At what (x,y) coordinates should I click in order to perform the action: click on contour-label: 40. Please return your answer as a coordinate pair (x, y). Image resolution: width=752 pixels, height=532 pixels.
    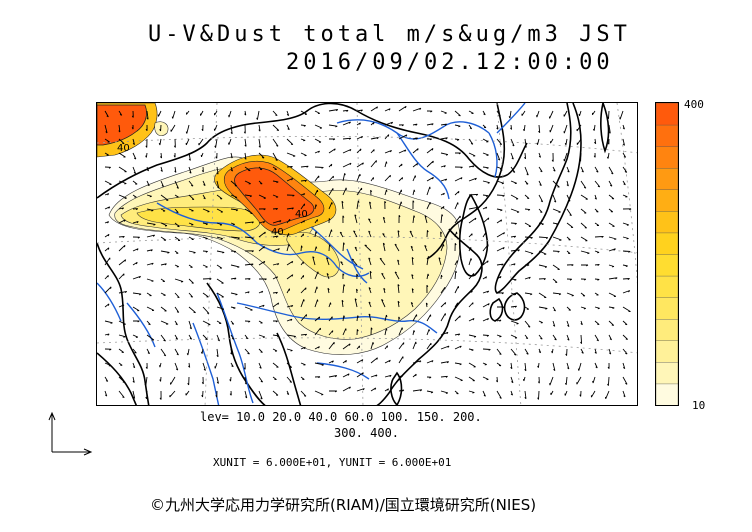
    Looking at the image, I should click on (301, 214).